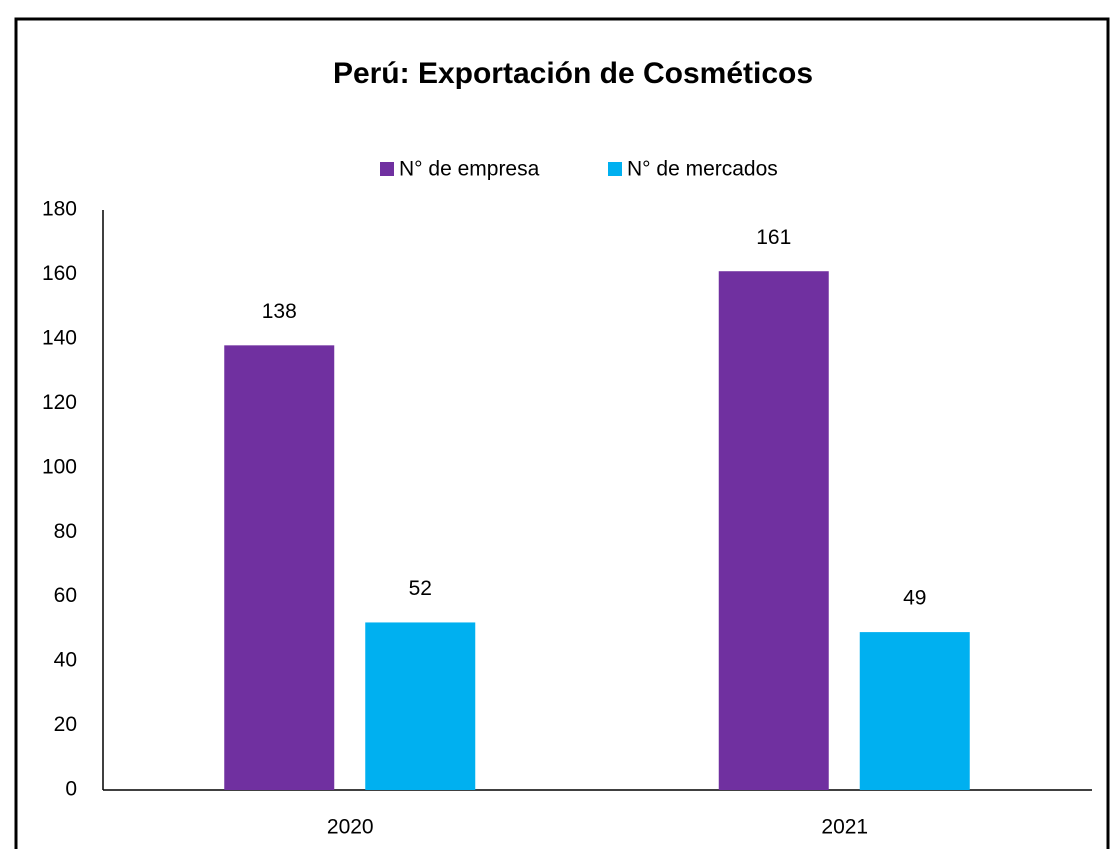 The width and height of the screenshot is (1120, 849). I want to click on chart-title: Perú: Exportación de Cosméticos, so click(573, 73).